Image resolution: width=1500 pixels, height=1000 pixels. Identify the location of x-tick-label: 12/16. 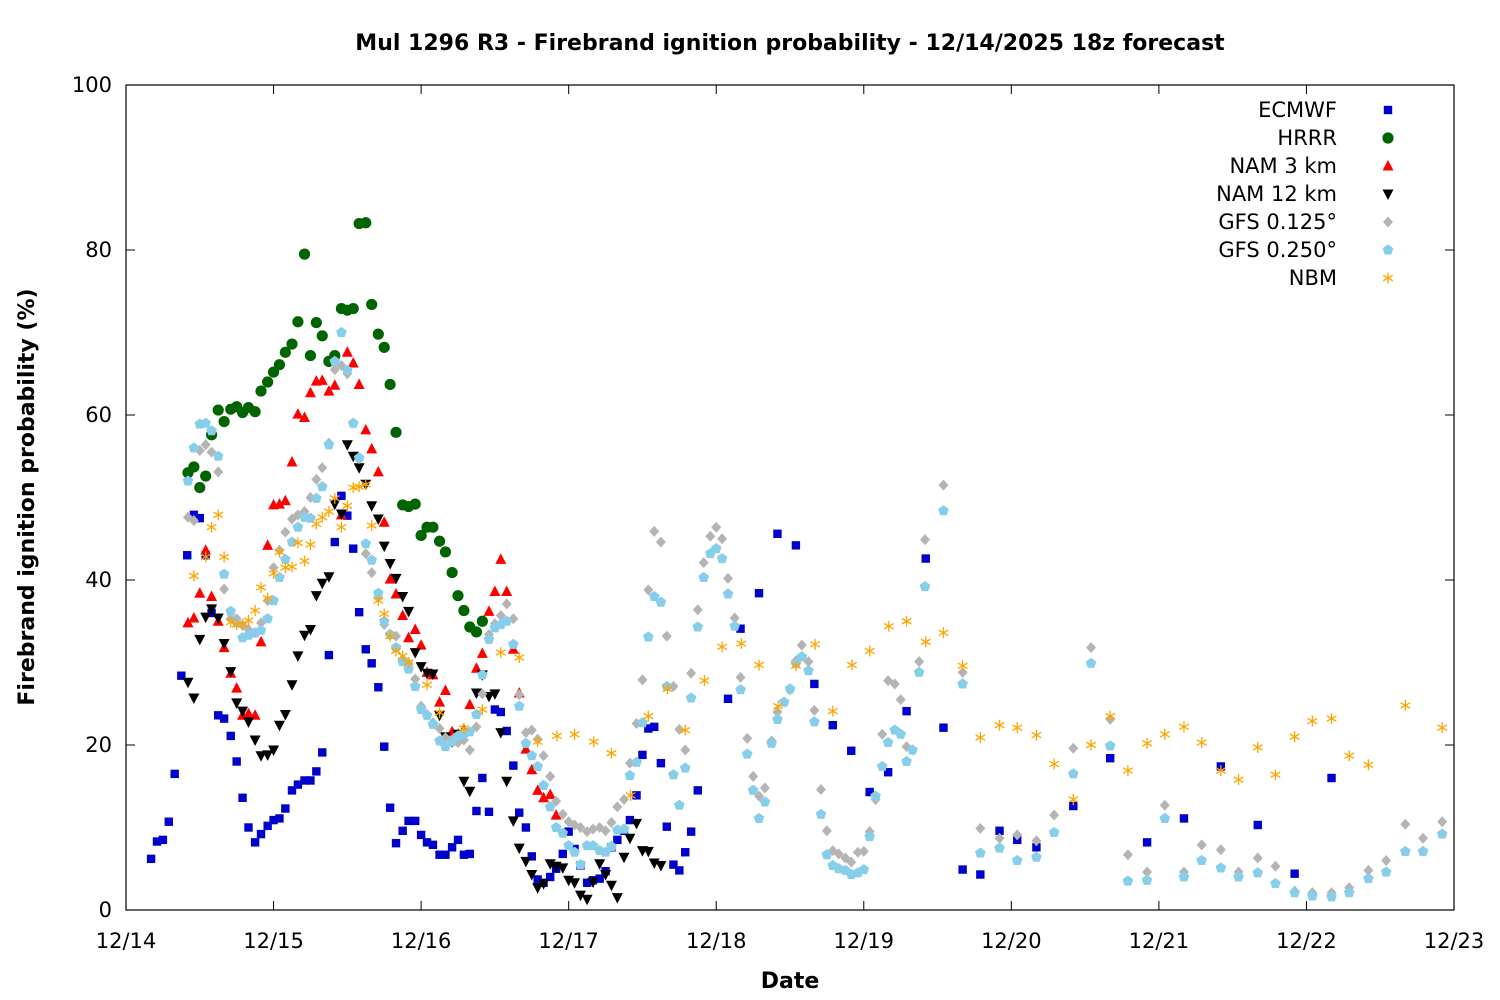
(421, 941).